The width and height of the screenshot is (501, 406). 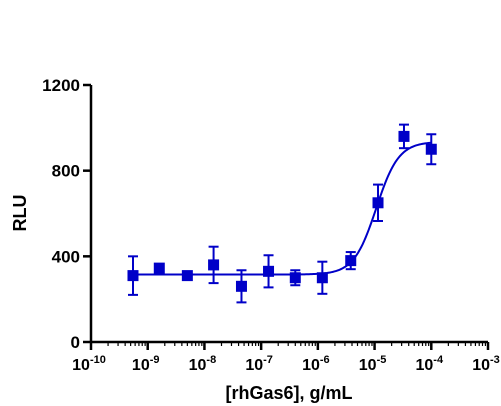 I want to click on x-tick-label: 10⁻⁵, so click(x=373, y=364).